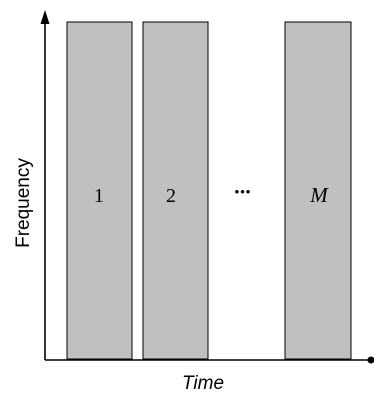 The width and height of the screenshot is (374, 394). Describe the element at coordinates (23, 203) in the screenshot. I see `y-axis-label: Frequency` at that location.